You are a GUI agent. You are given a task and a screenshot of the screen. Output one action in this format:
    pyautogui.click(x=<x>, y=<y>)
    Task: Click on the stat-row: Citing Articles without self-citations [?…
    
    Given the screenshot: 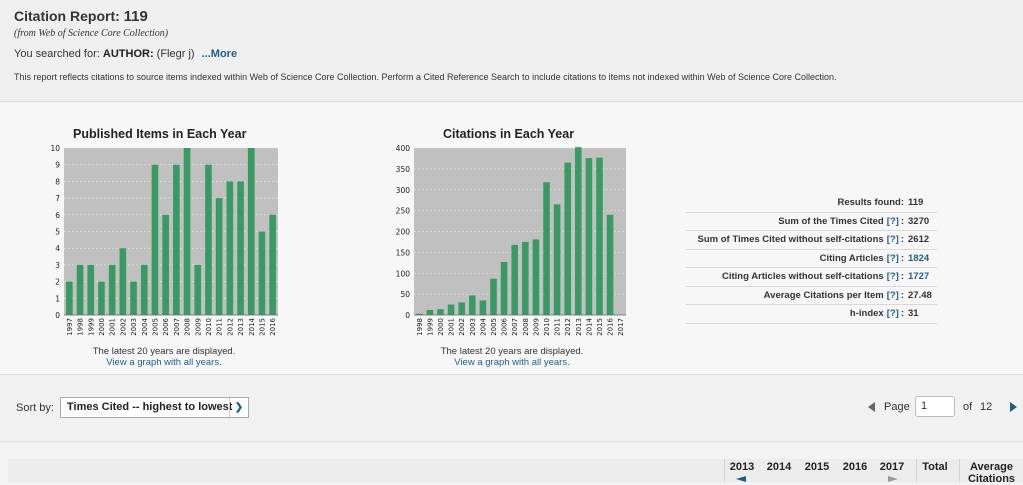 What is the action you would take?
    pyautogui.click(x=811, y=277)
    